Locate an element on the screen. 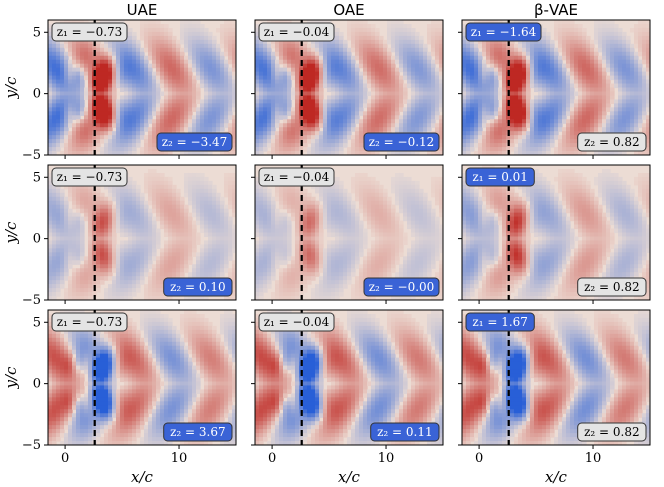 This screenshot has height=487, width=664. y-axis-label: y/c is located at coordinates (11, 88).